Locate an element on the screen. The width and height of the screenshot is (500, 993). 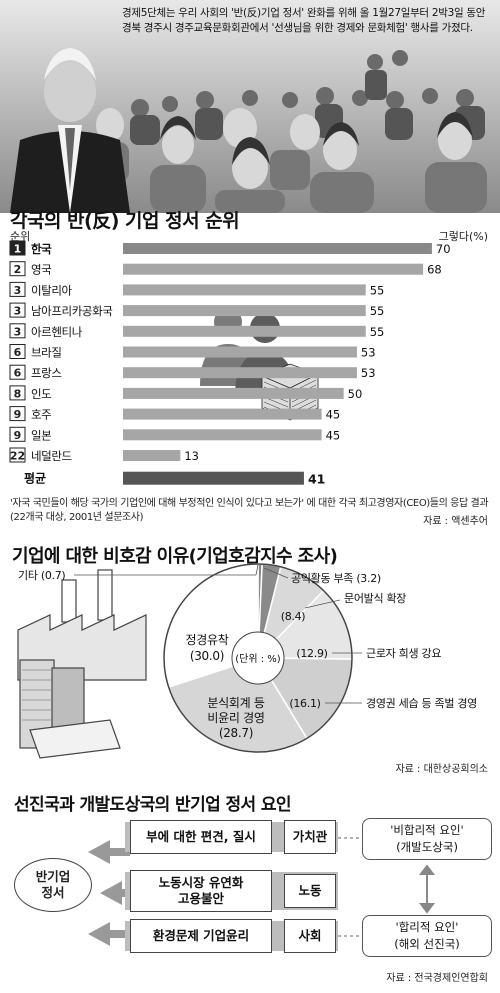
center-line-1: 반기업 is located at coordinates (53, 876).